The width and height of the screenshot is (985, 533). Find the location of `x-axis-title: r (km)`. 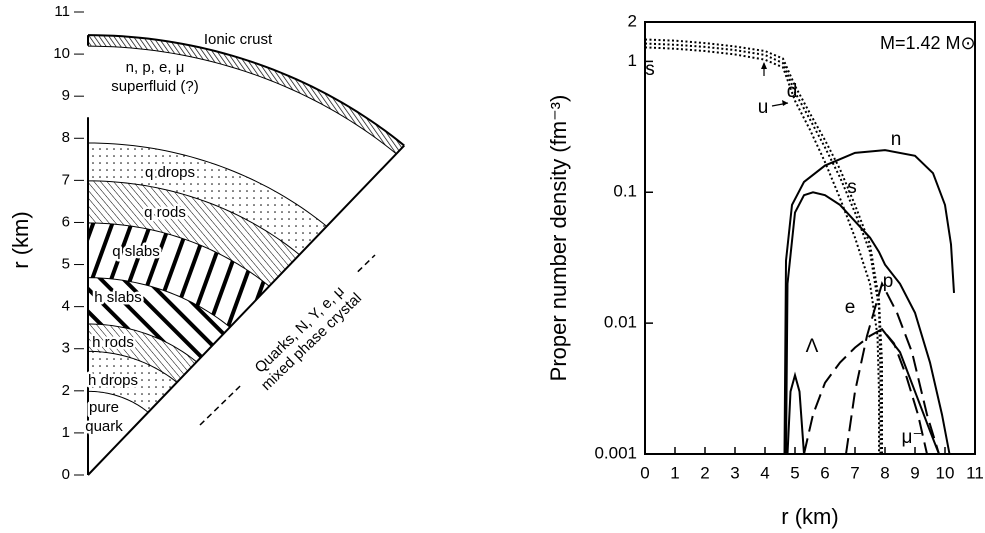

x-axis-title: r (km) is located at coordinates (809, 516).